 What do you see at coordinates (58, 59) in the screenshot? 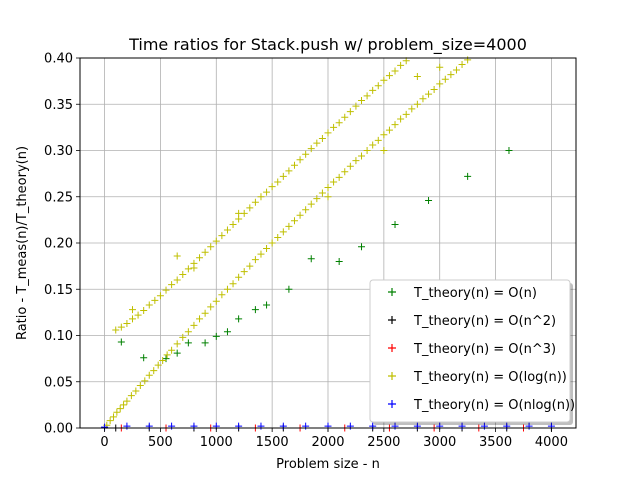
I see `y-tick-label: 0.40` at bounding box center [58, 59].